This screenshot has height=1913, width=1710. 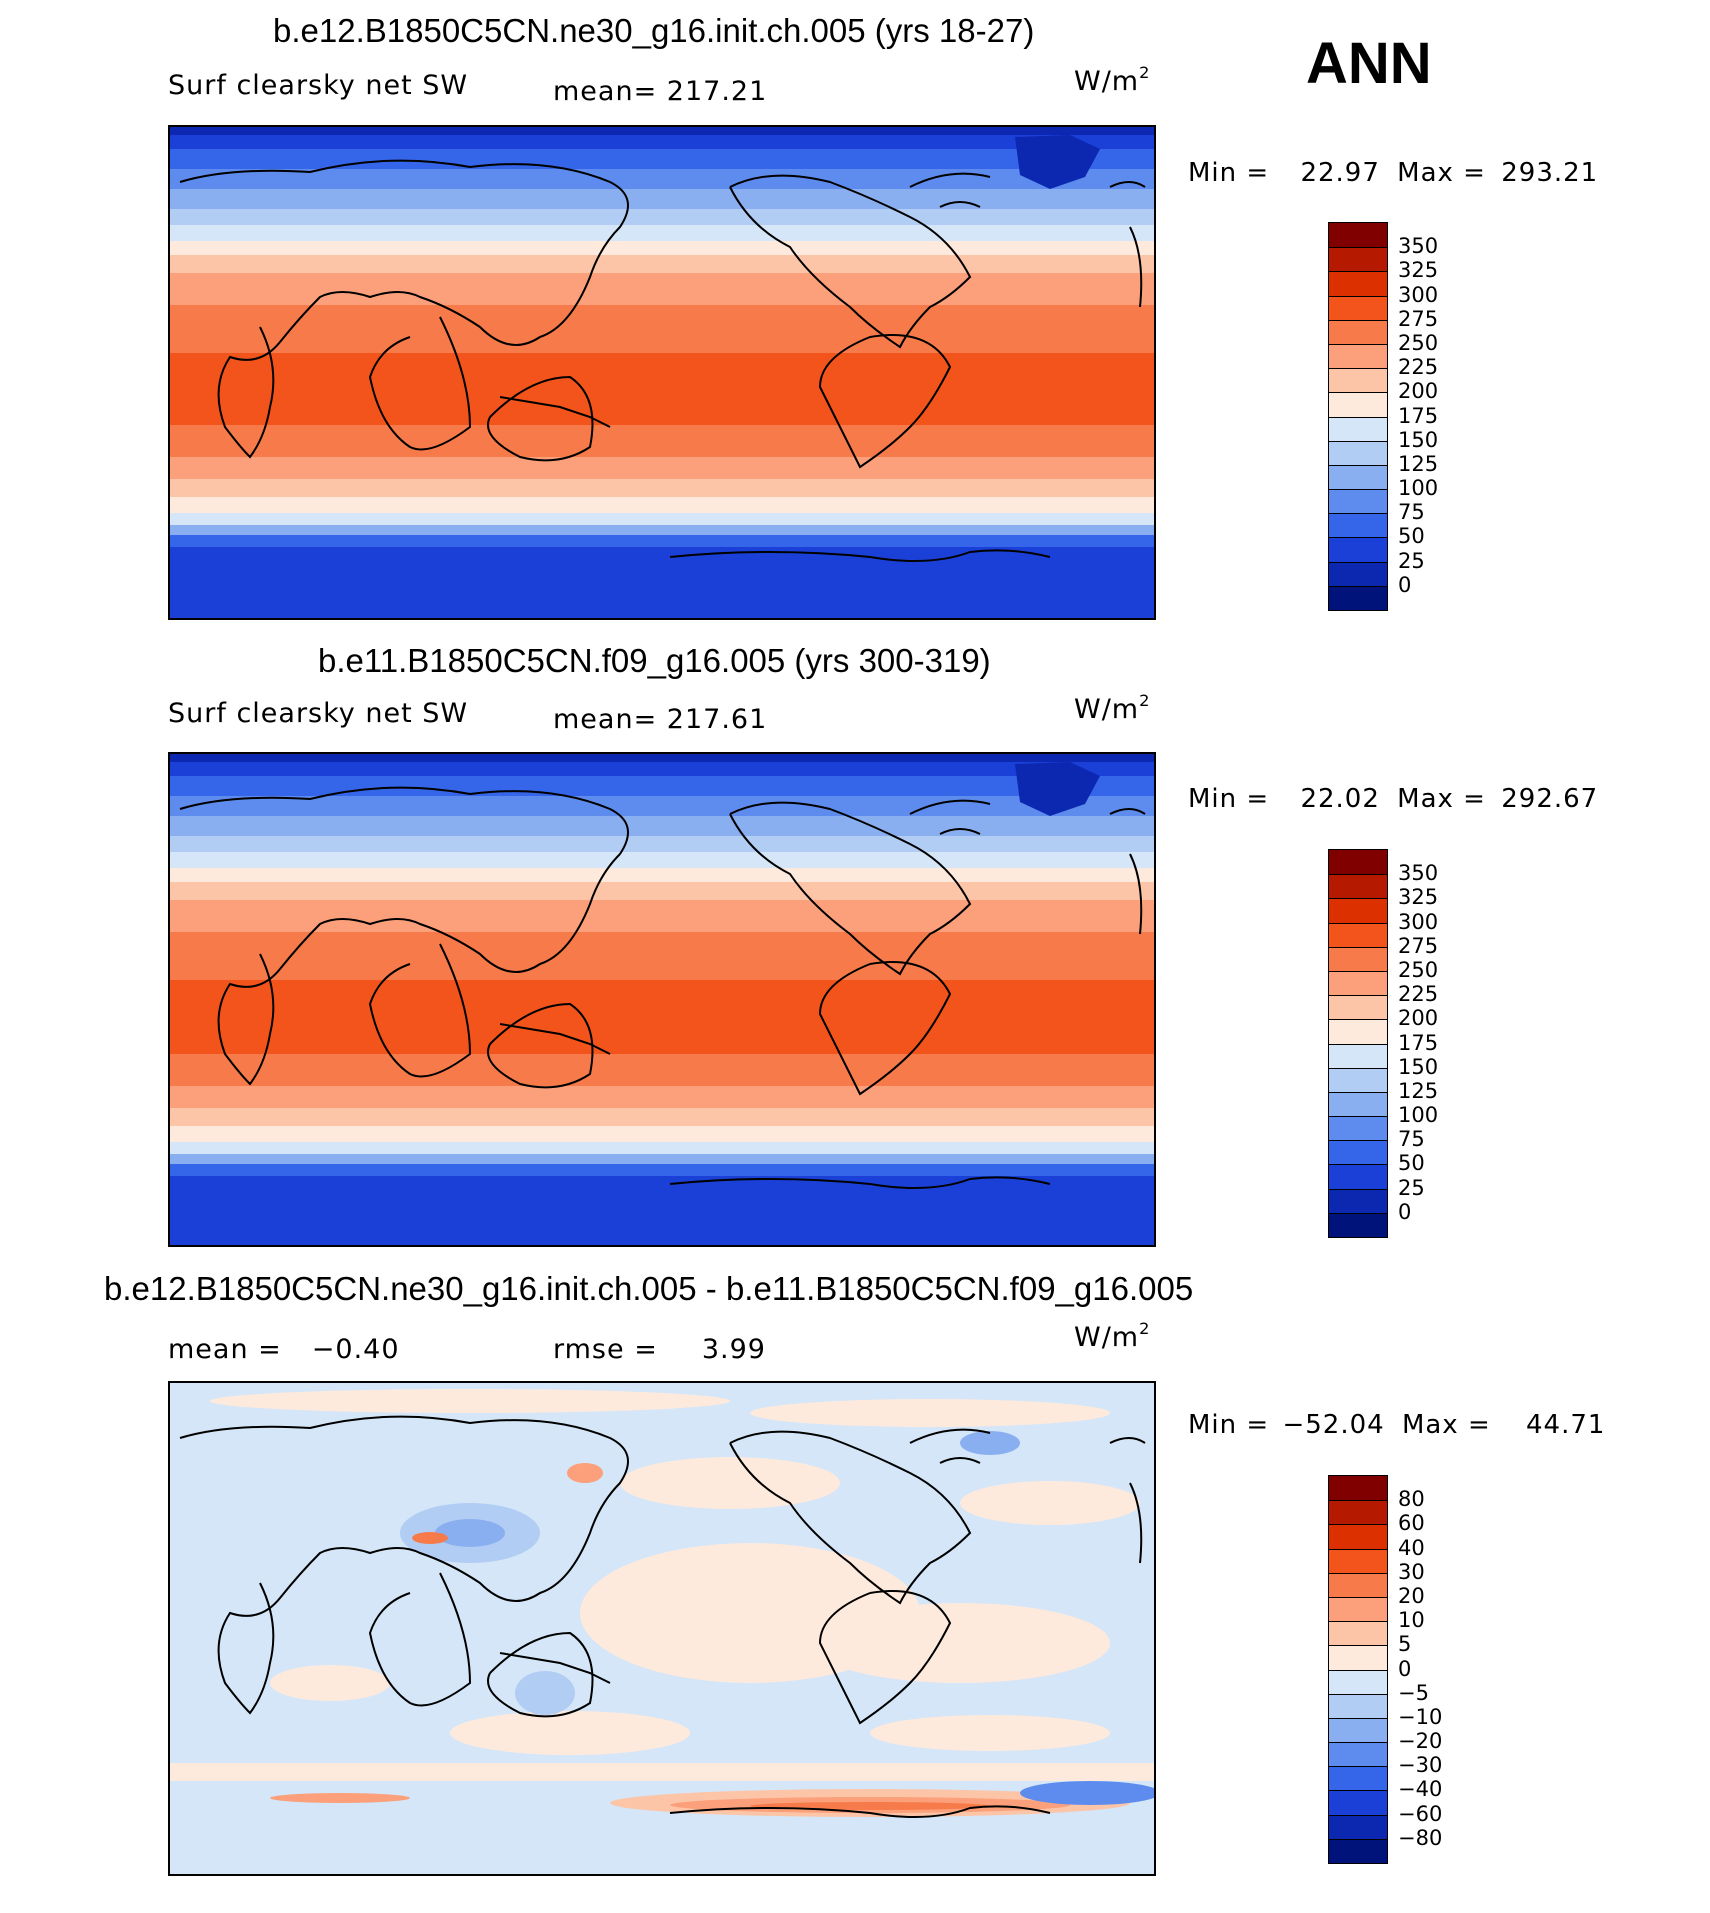 What do you see at coordinates (1405, 1211) in the screenshot?
I see `colorbar-tick-label: 0` at bounding box center [1405, 1211].